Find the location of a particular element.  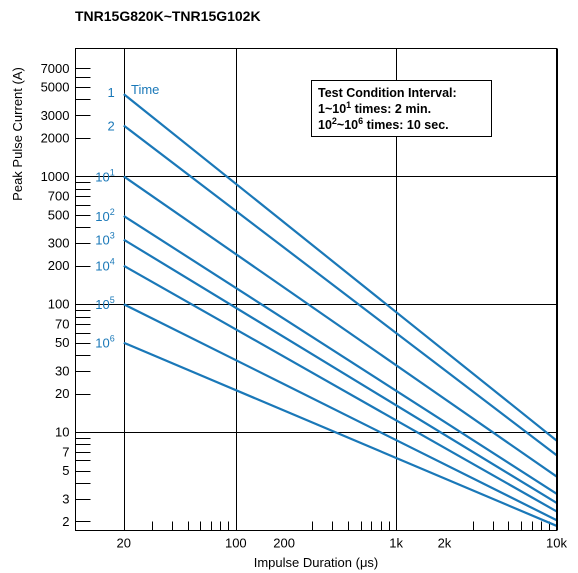

y-tick-label: 3000 is located at coordinates (55, 115).